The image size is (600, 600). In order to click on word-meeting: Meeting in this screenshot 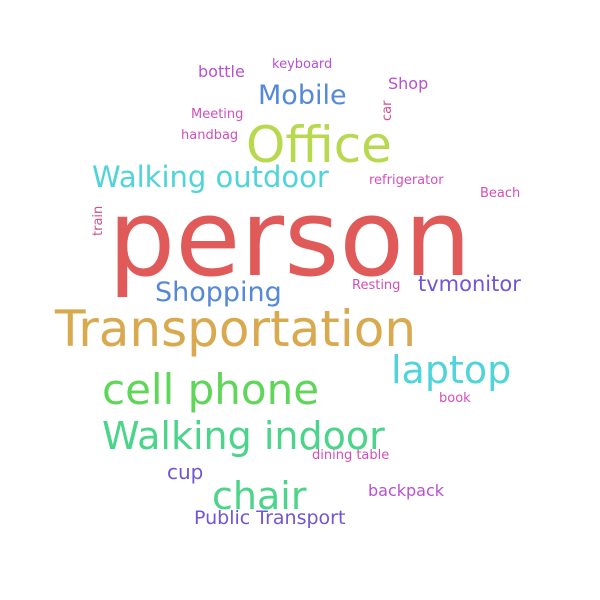, I will do `click(217, 114)`.